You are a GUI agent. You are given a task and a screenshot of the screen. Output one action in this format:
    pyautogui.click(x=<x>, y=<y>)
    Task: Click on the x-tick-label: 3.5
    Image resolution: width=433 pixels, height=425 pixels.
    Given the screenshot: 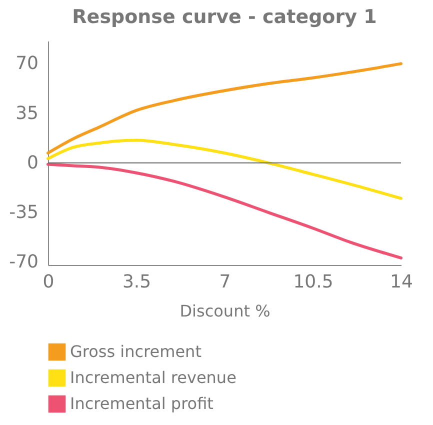 What is the action you would take?
    pyautogui.click(x=137, y=282)
    